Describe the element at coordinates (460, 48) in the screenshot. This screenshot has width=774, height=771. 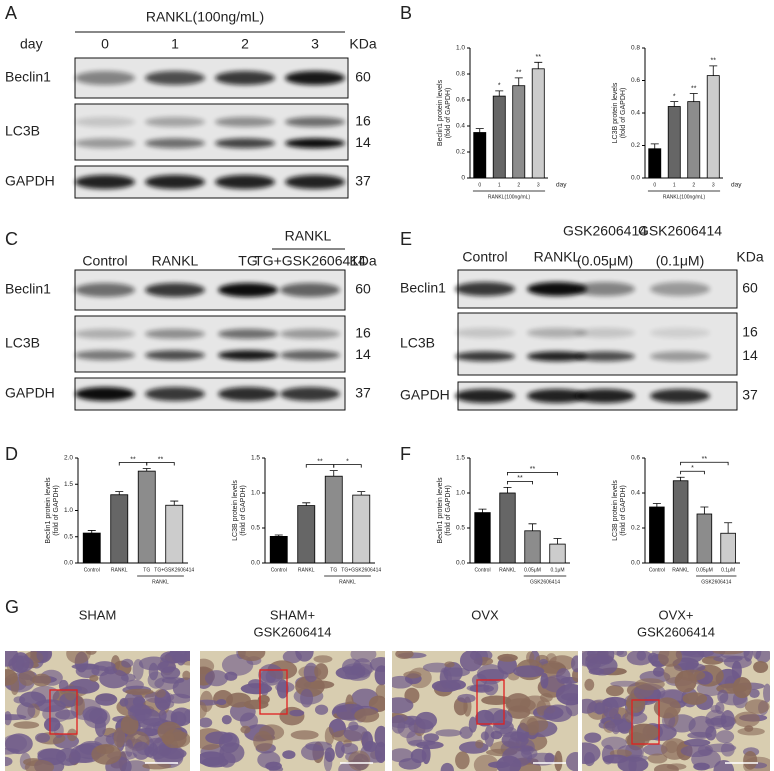
I see `y-tick-label: 1.0` at that location.